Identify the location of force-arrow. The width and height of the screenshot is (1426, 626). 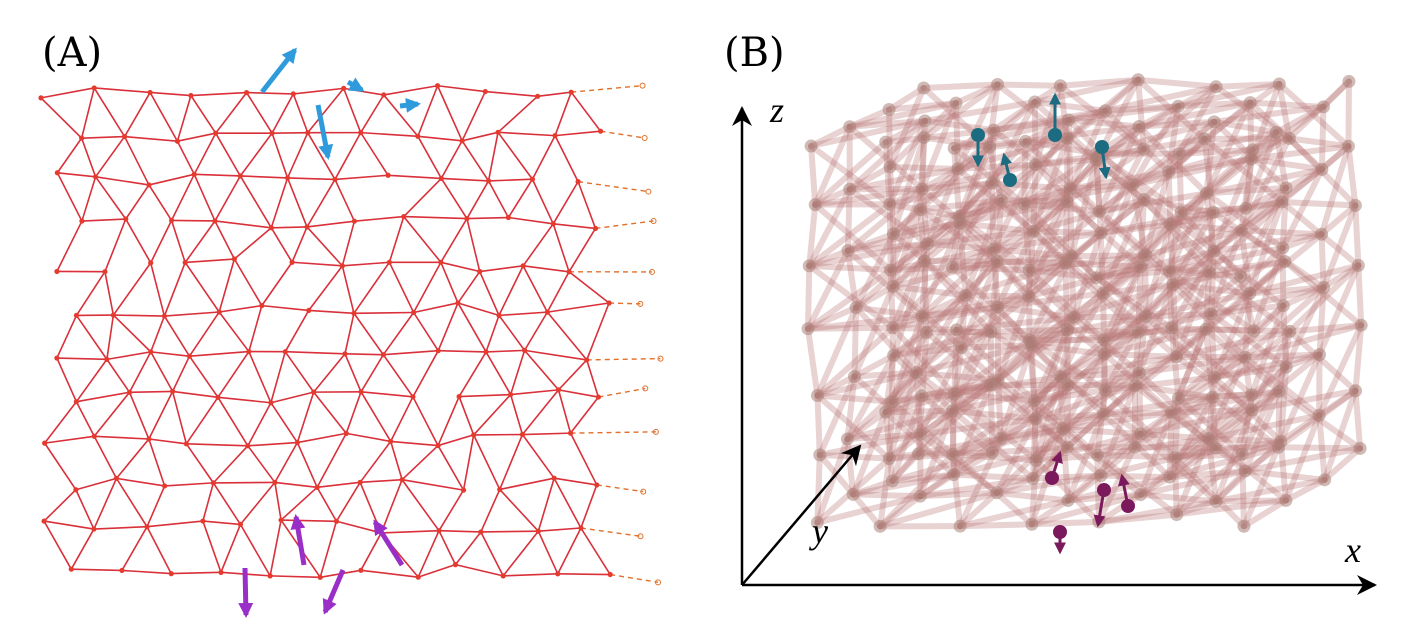
(334, 592).